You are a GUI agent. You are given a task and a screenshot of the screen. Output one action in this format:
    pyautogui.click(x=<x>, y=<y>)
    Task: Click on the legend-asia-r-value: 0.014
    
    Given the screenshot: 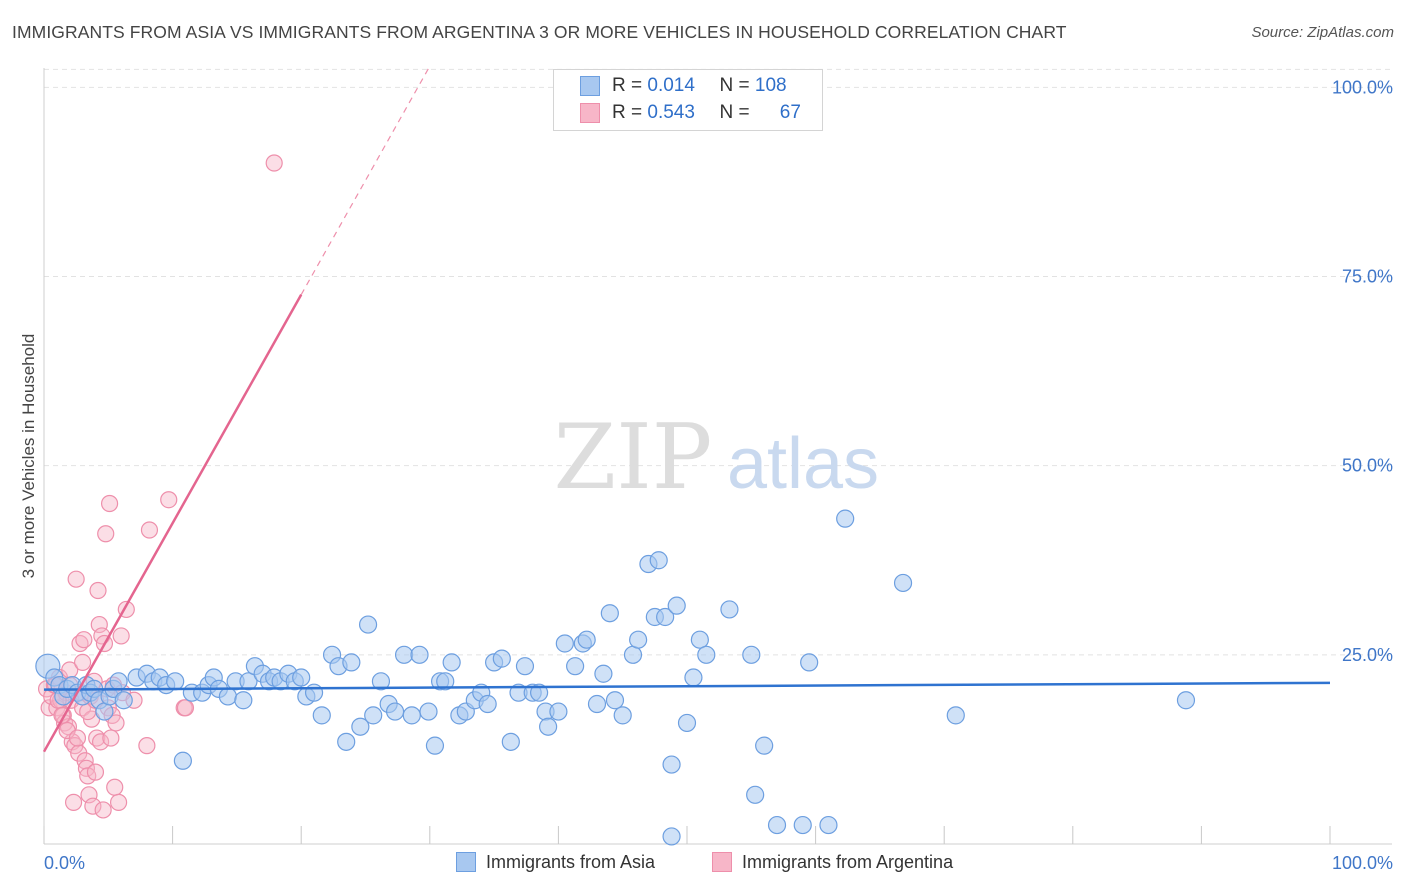 What is the action you would take?
    pyautogui.click(x=671, y=85)
    